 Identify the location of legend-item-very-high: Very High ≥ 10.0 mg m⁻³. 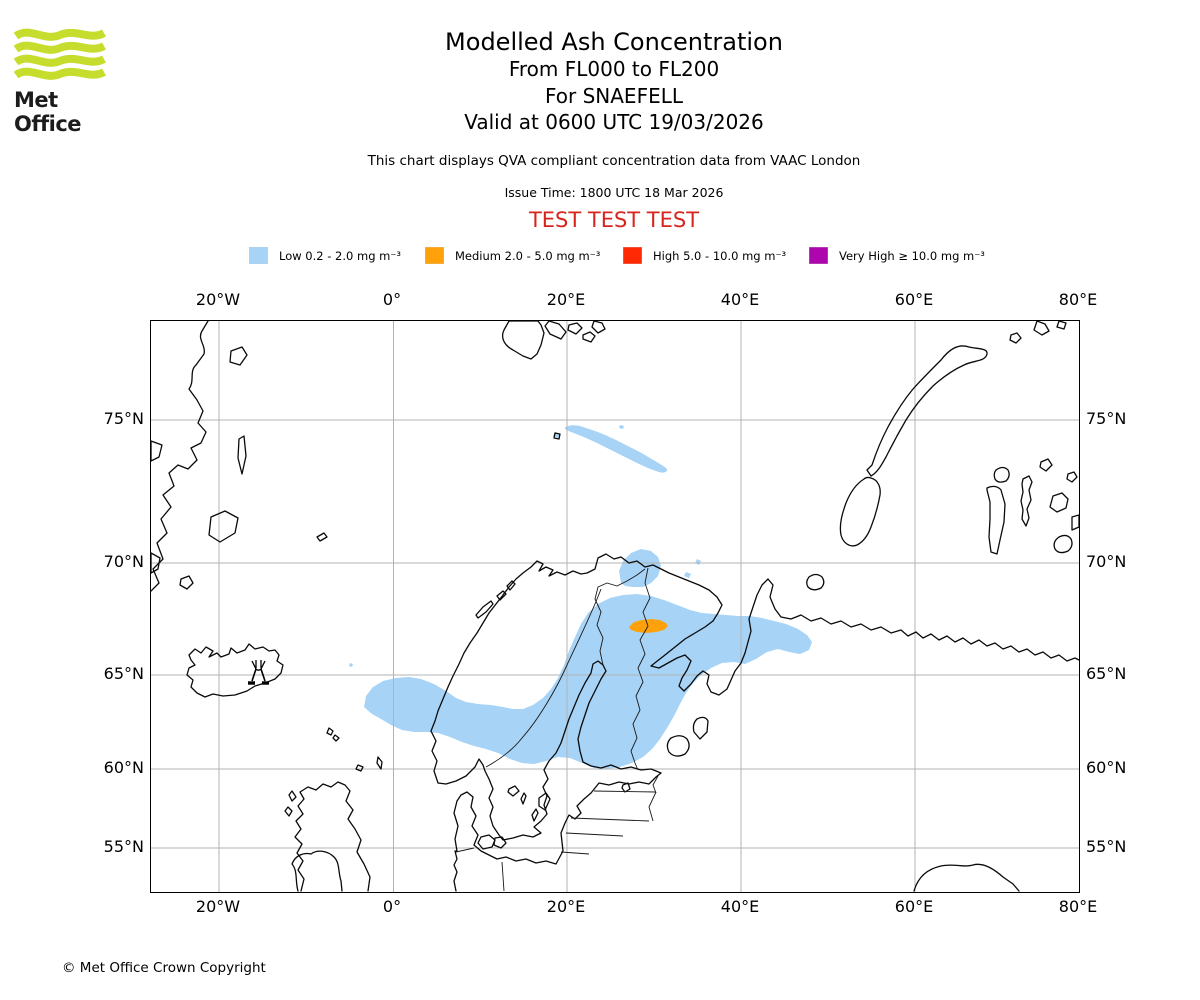
(897, 255).